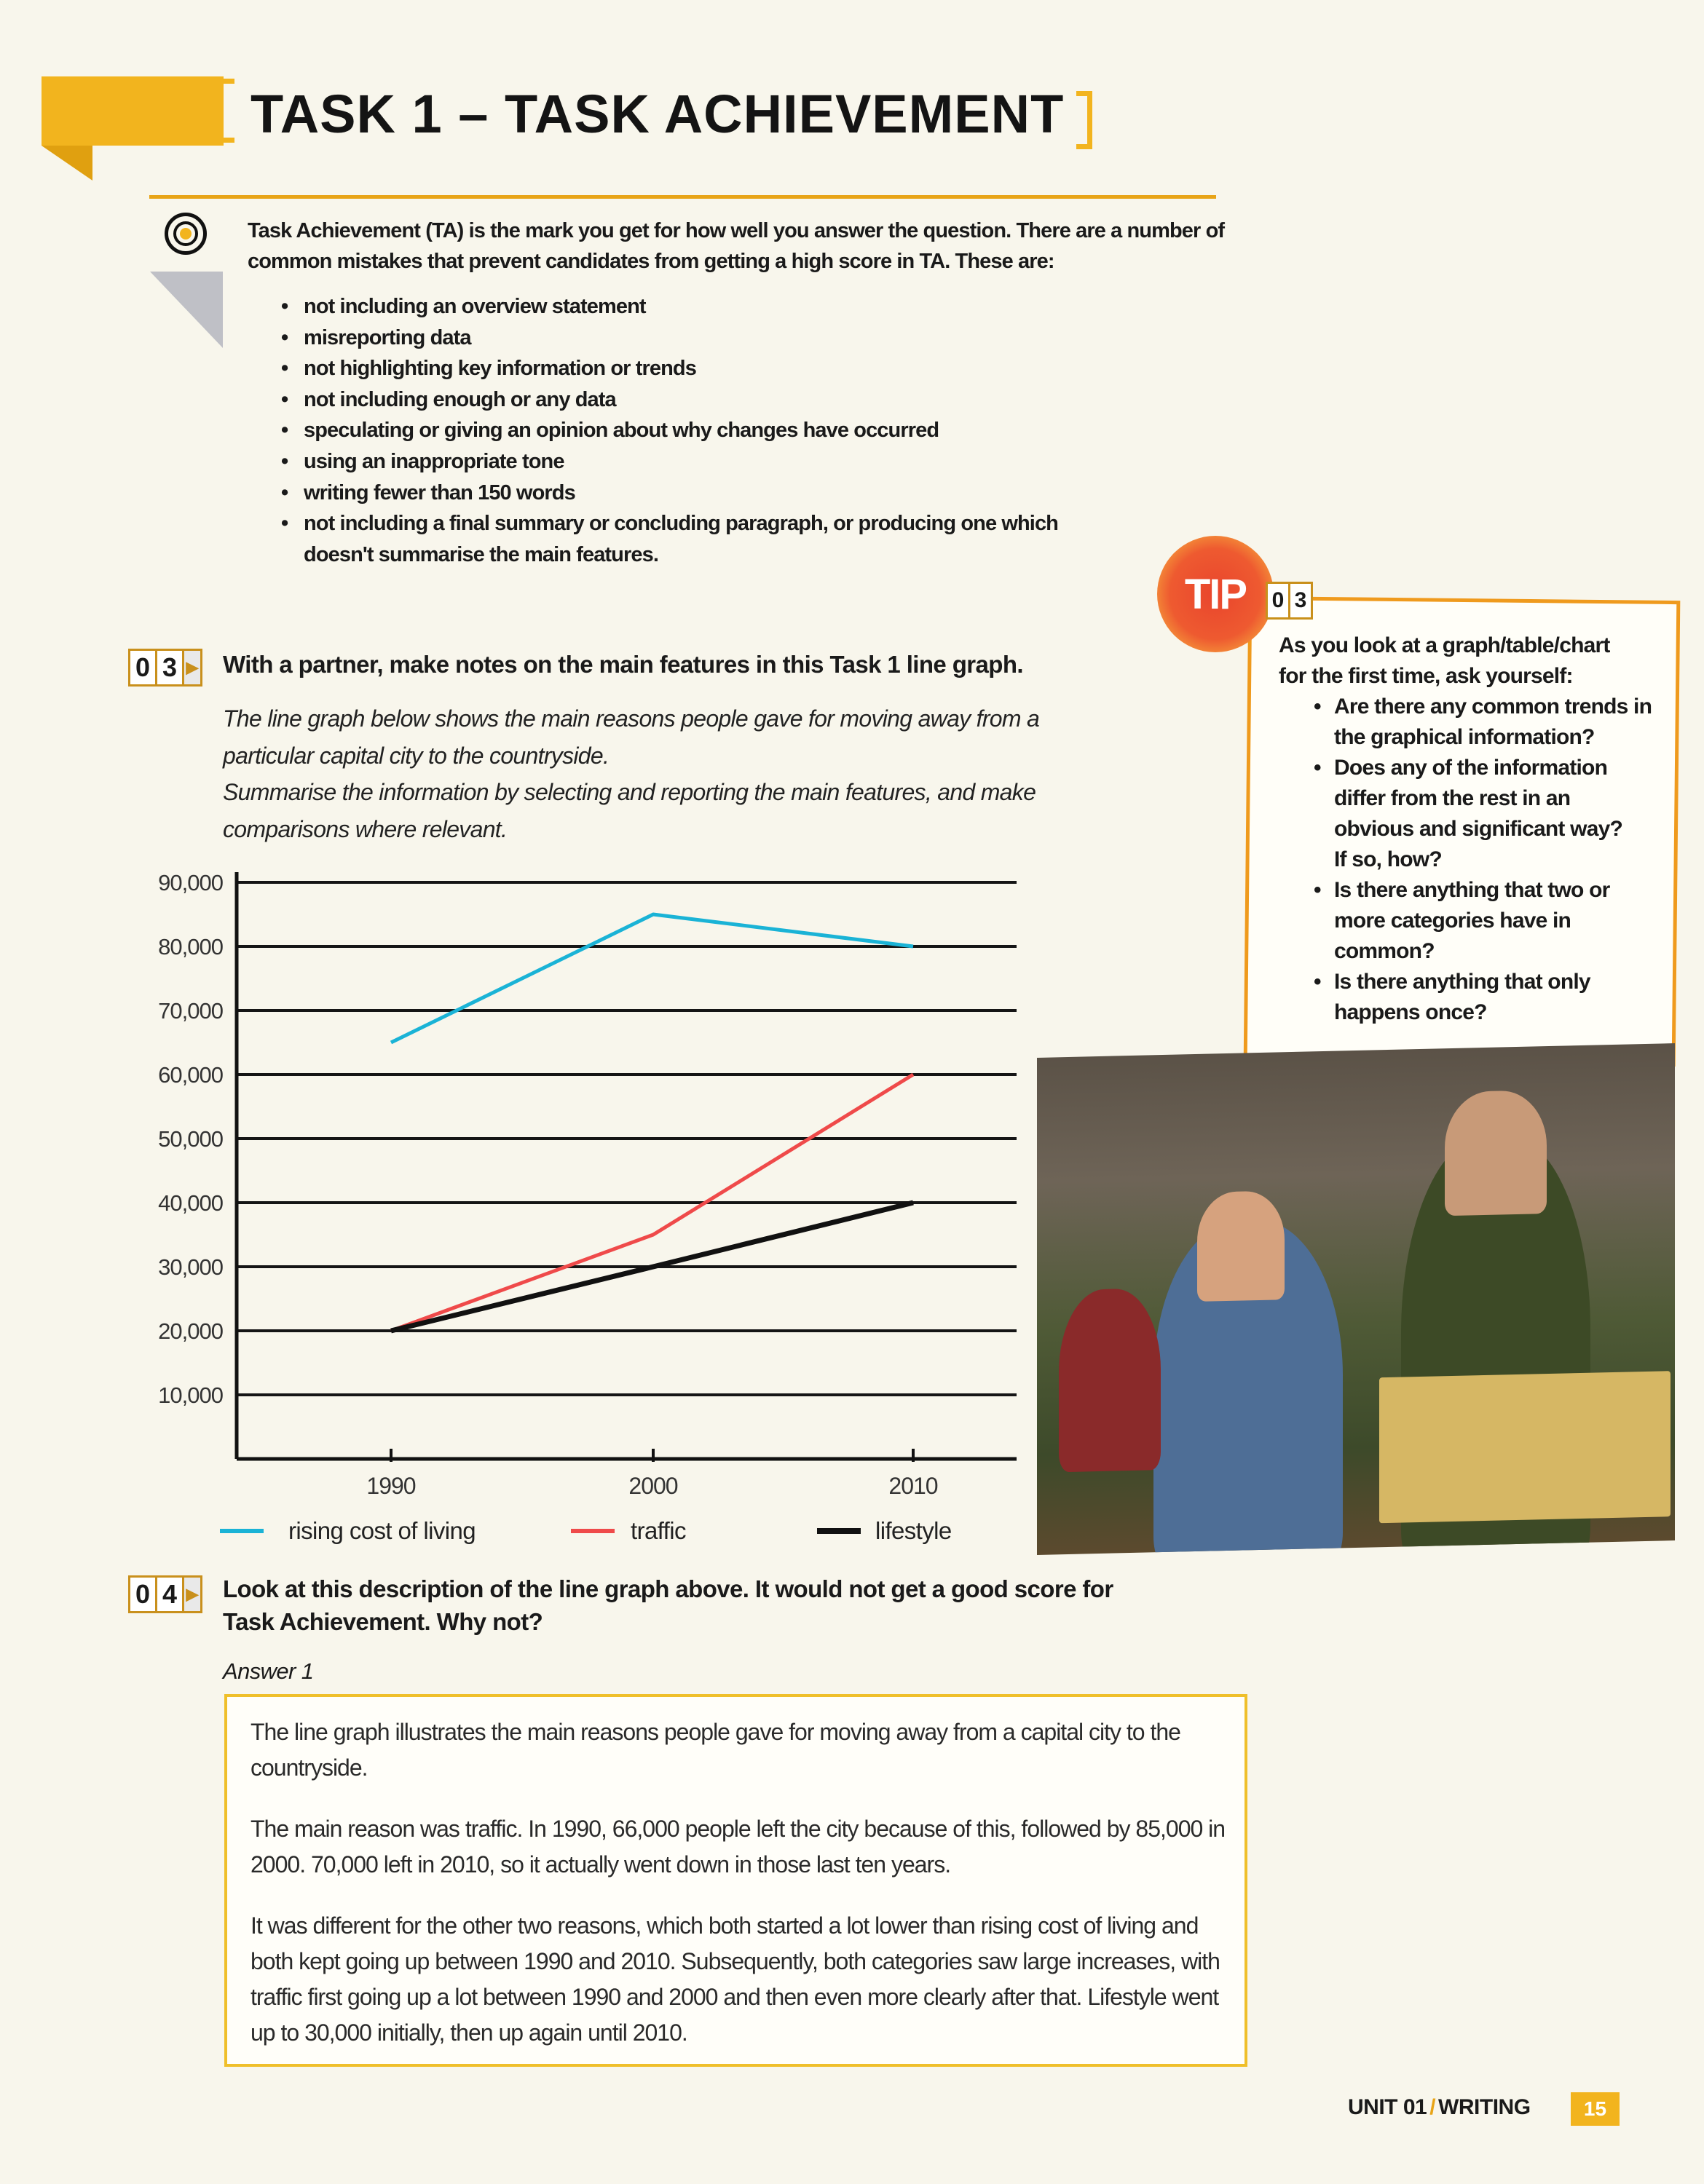 Image resolution: width=1704 pixels, height=2184 pixels. What do you see at coordinates (382, 1530) in the screenshot?
I see `legend-label: rising cost of living` at bounding box center [382, 1530].